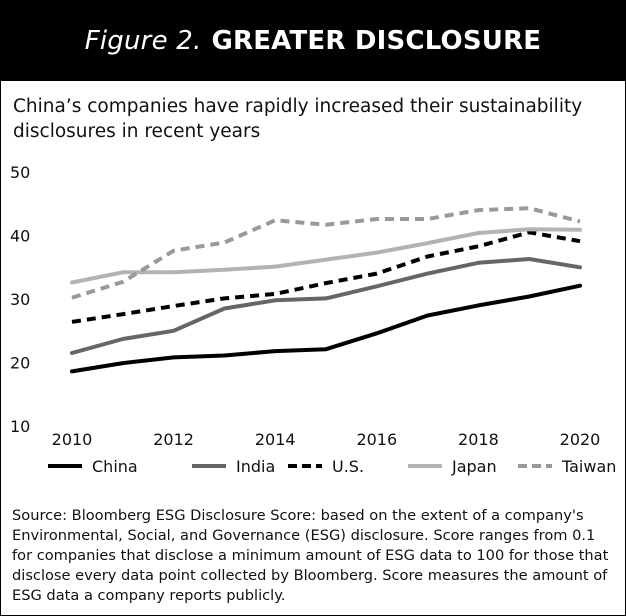  Describe the element at coordinates (275, 439) in the screenshot. I see `x-tick-label: 2014` at that location.